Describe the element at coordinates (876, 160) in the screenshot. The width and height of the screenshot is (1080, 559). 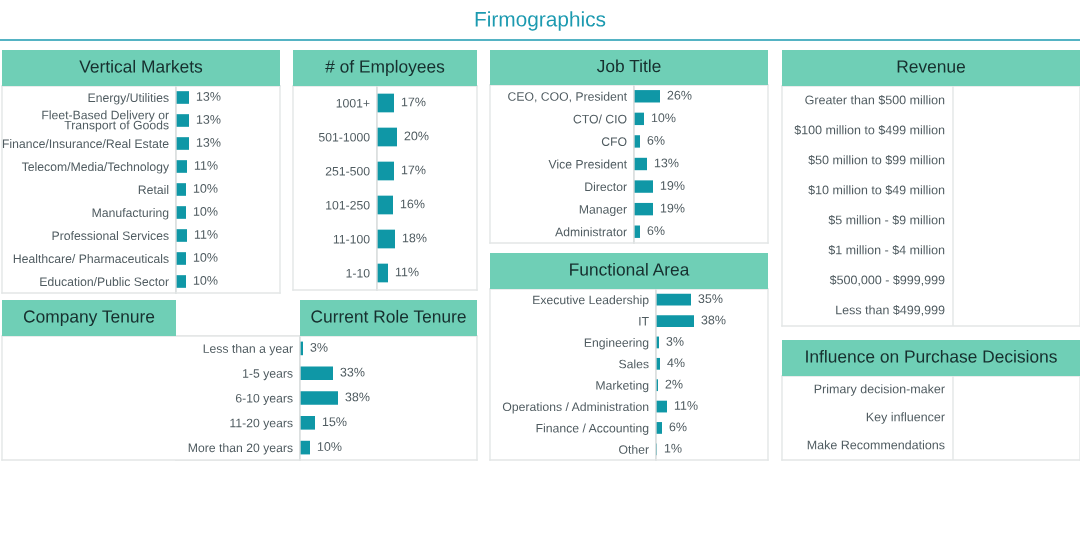
I see `text: $50 million to $99 million` at that location.